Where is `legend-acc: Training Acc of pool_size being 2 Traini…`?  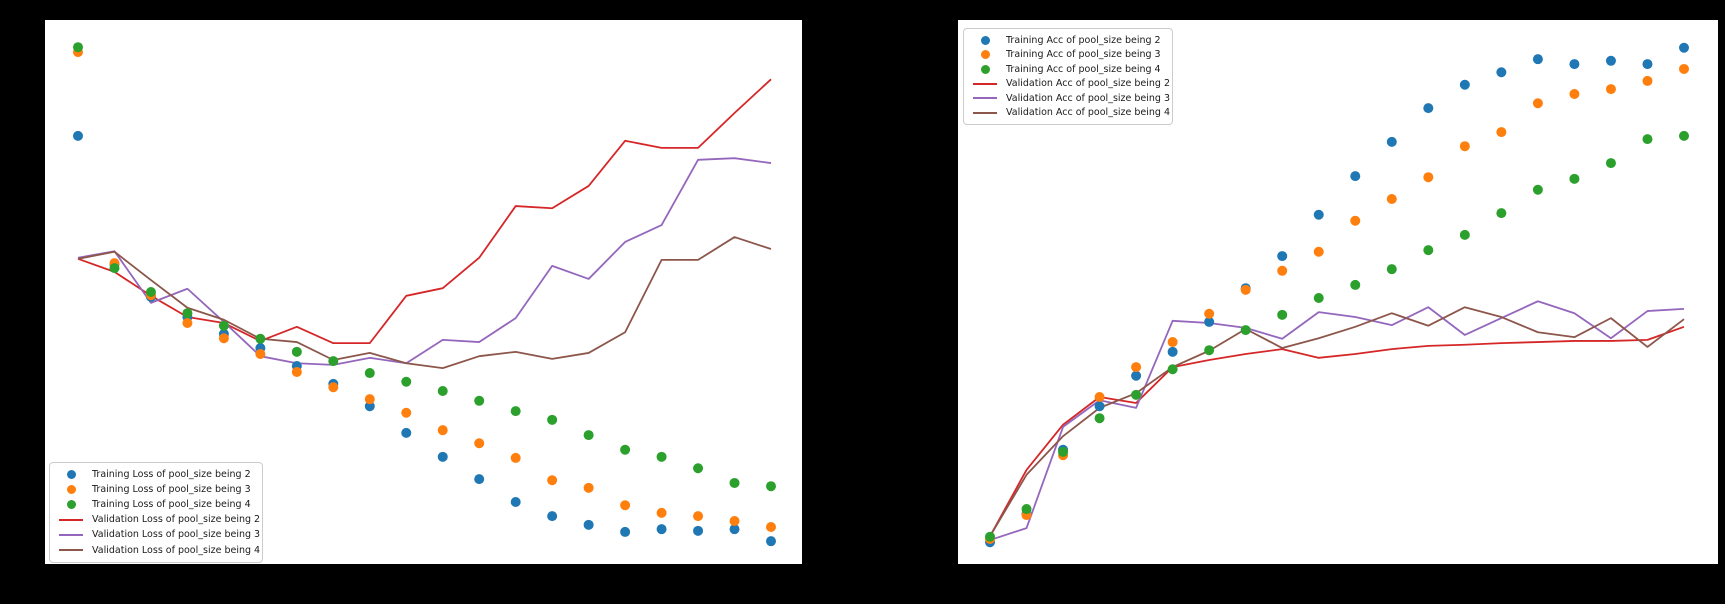
legend-acc: Training Acc of pool_size being 2 Traini… is located at coordinates (1068, 76).